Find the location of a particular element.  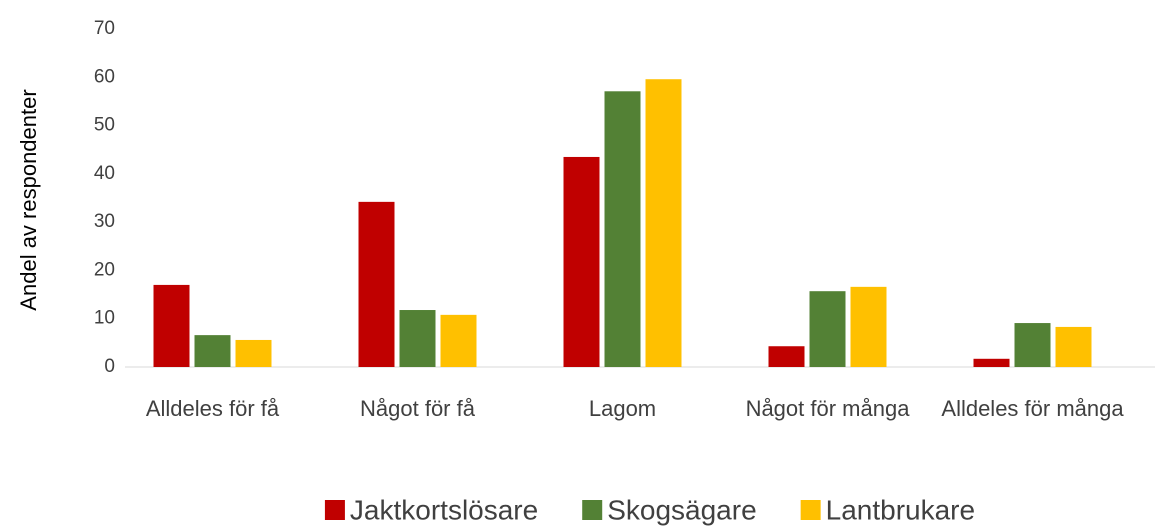

y-tick-label: 70 is located at coordinates (104, 28).